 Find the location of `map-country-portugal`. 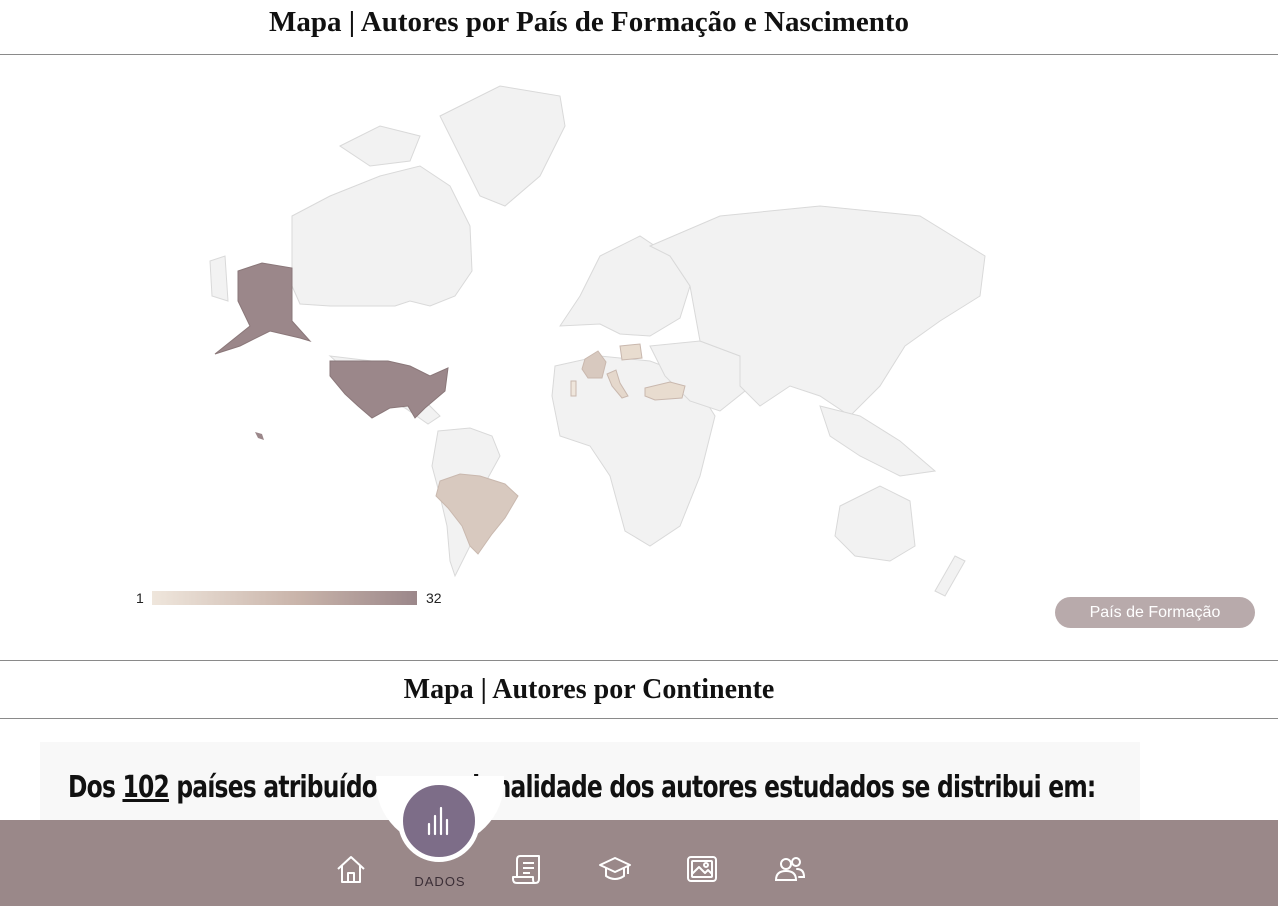

map-country-portugal is located at coordinates (573, 388).